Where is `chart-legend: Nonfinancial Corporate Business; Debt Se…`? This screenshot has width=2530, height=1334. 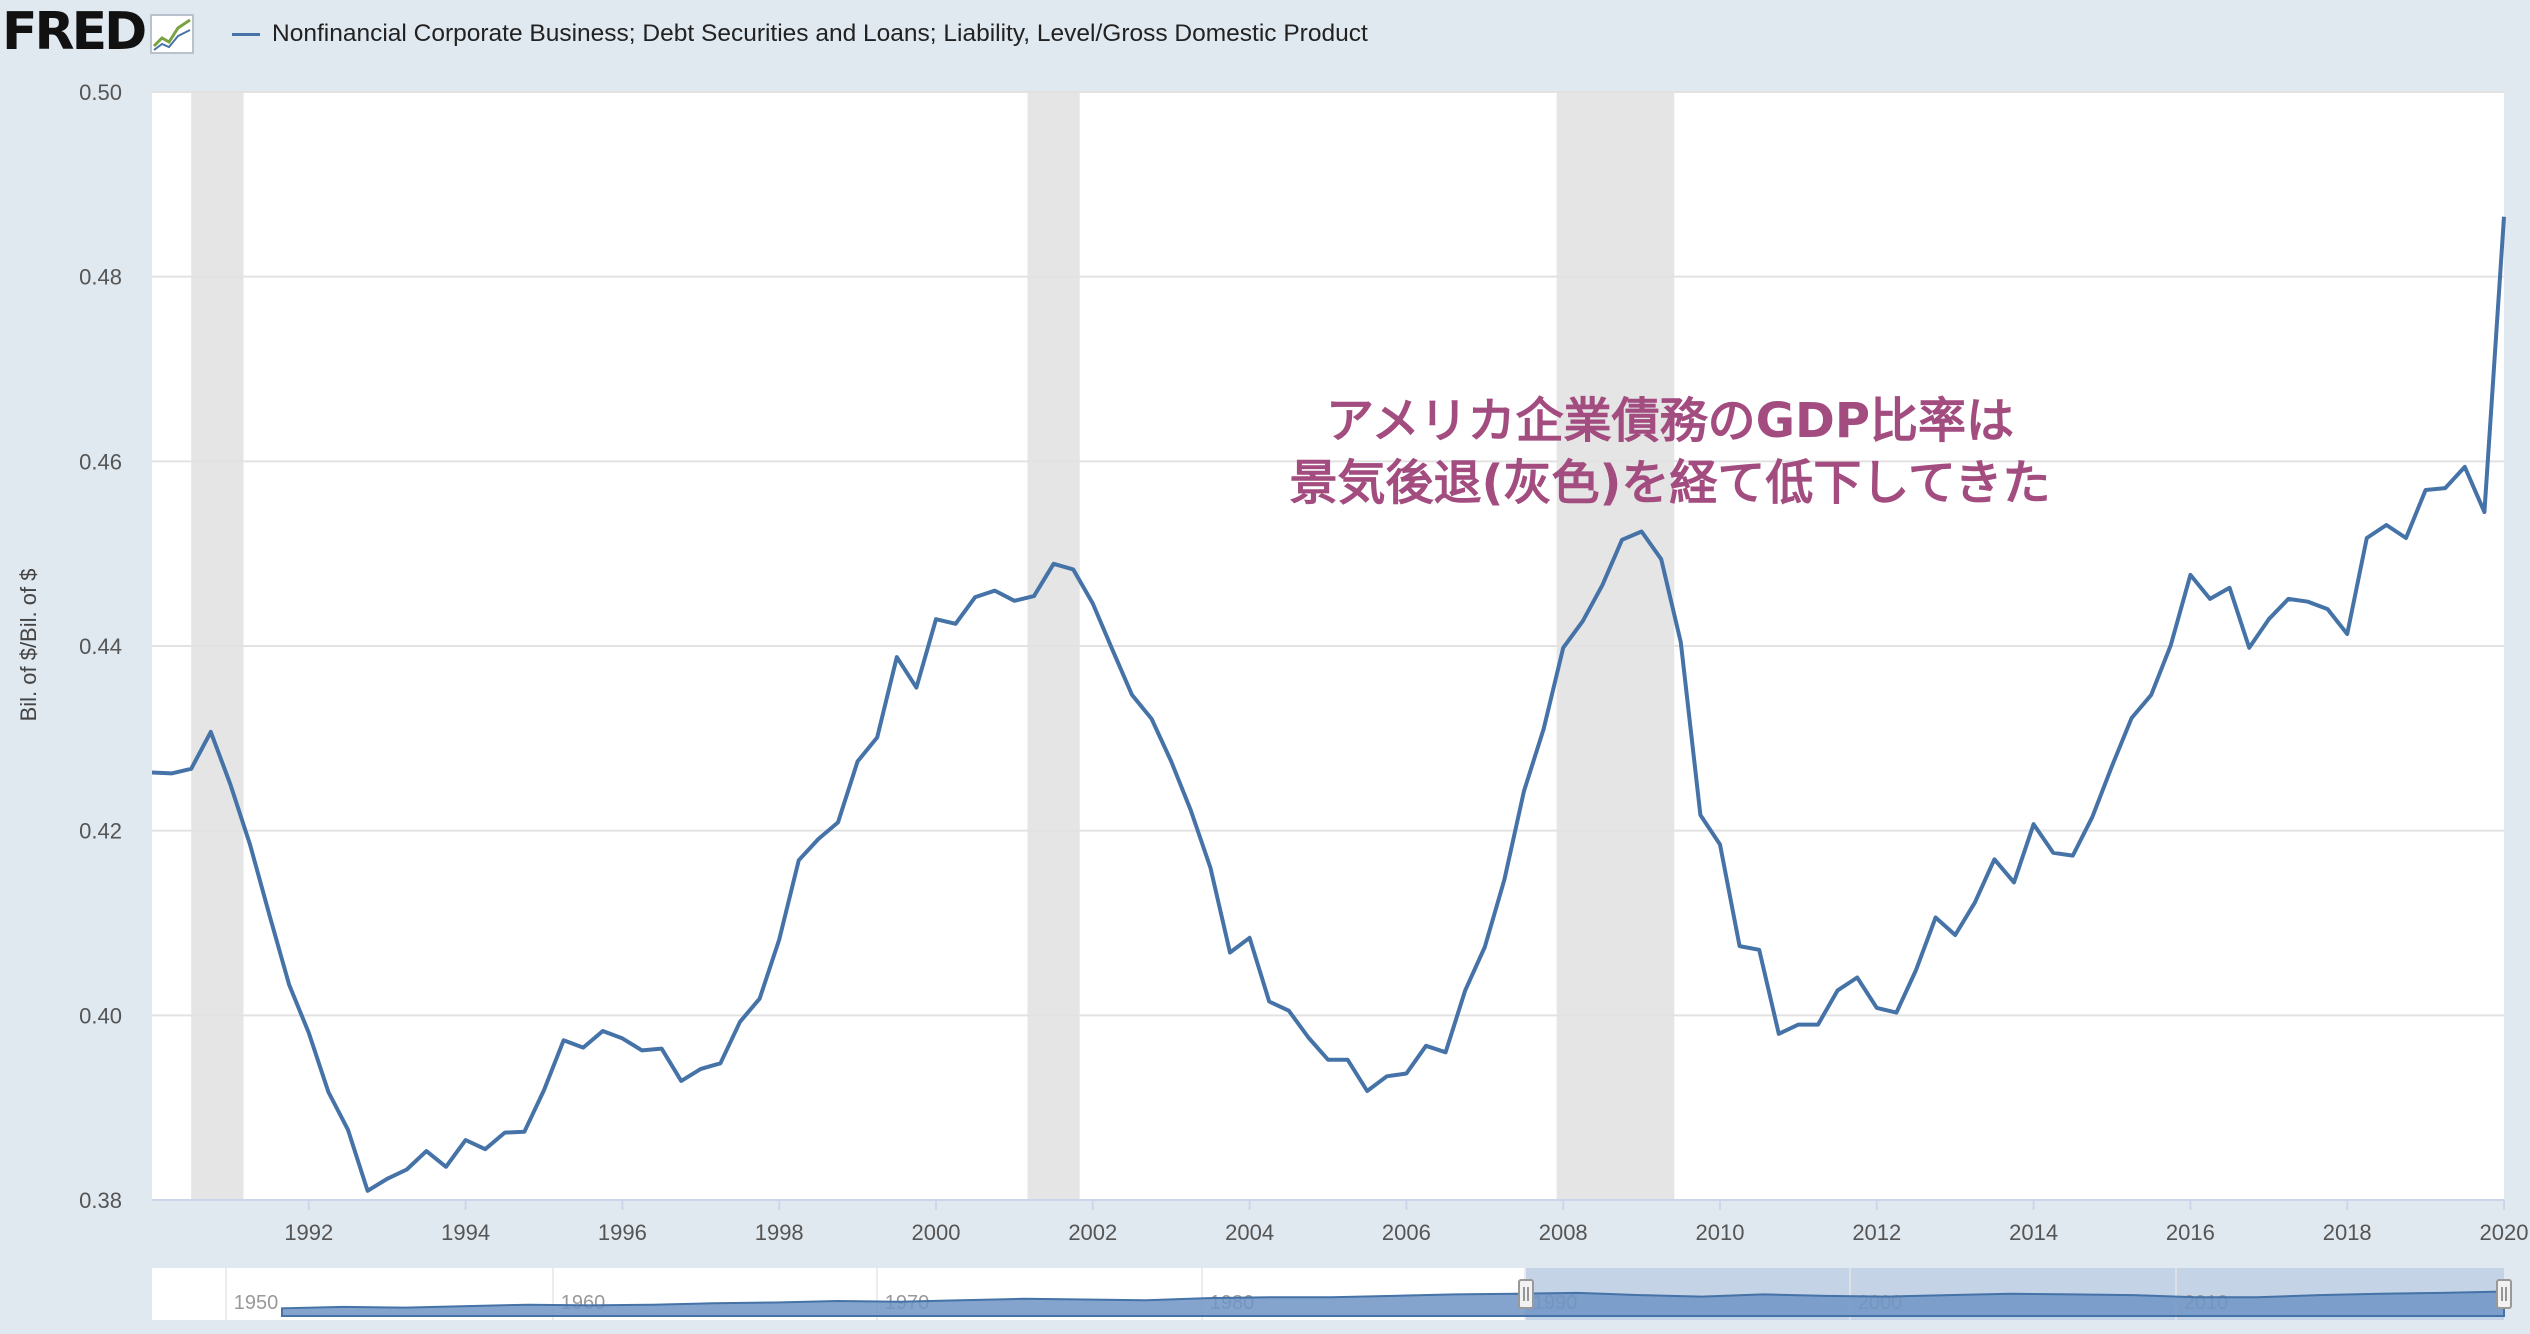 chart-legend: Nonfinancial Corporate Business; Debt Se… is located at coordinates (800, 34).